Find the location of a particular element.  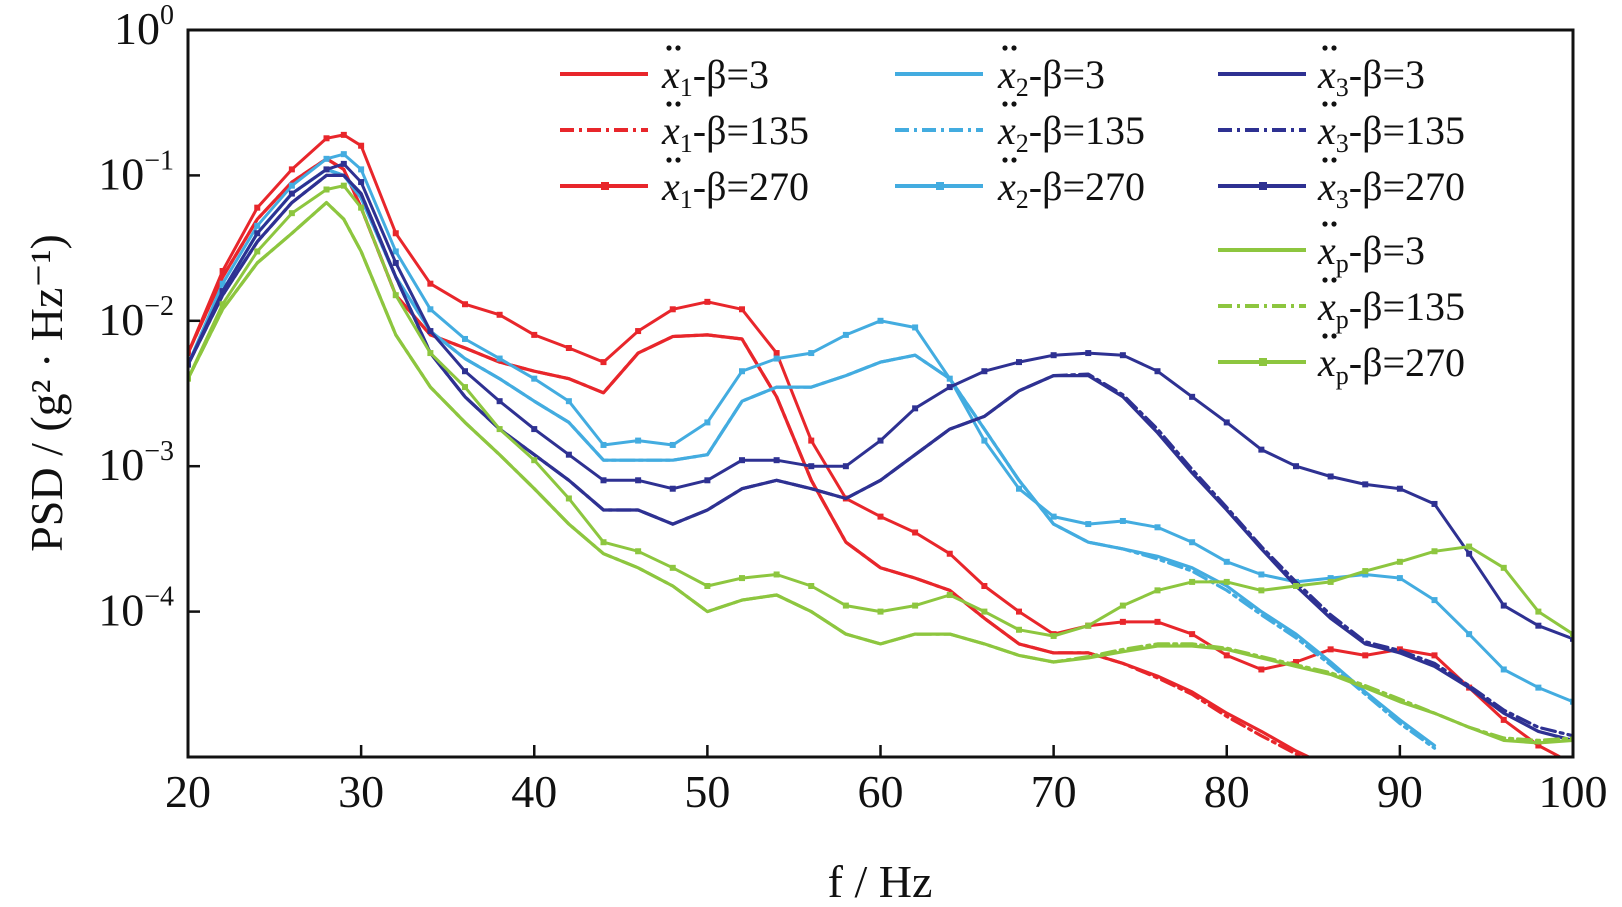

legend-label-1: x1-β=3 is located at coordinates (715, 77).